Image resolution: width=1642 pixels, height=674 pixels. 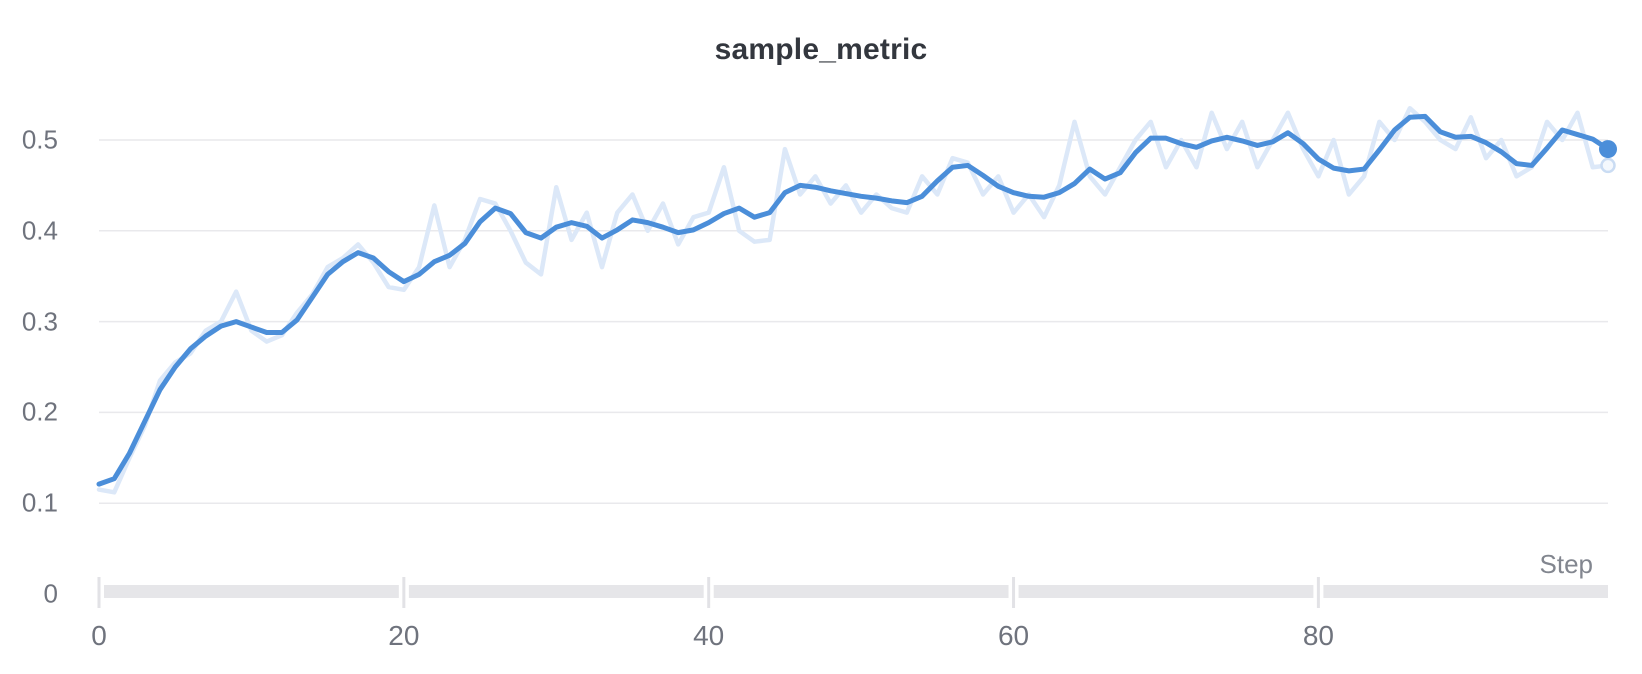 What do you see at coordinates (1013, 635) in the screenshot?
I see `x-tick-label: 60` at bounding box center [1013, 635].